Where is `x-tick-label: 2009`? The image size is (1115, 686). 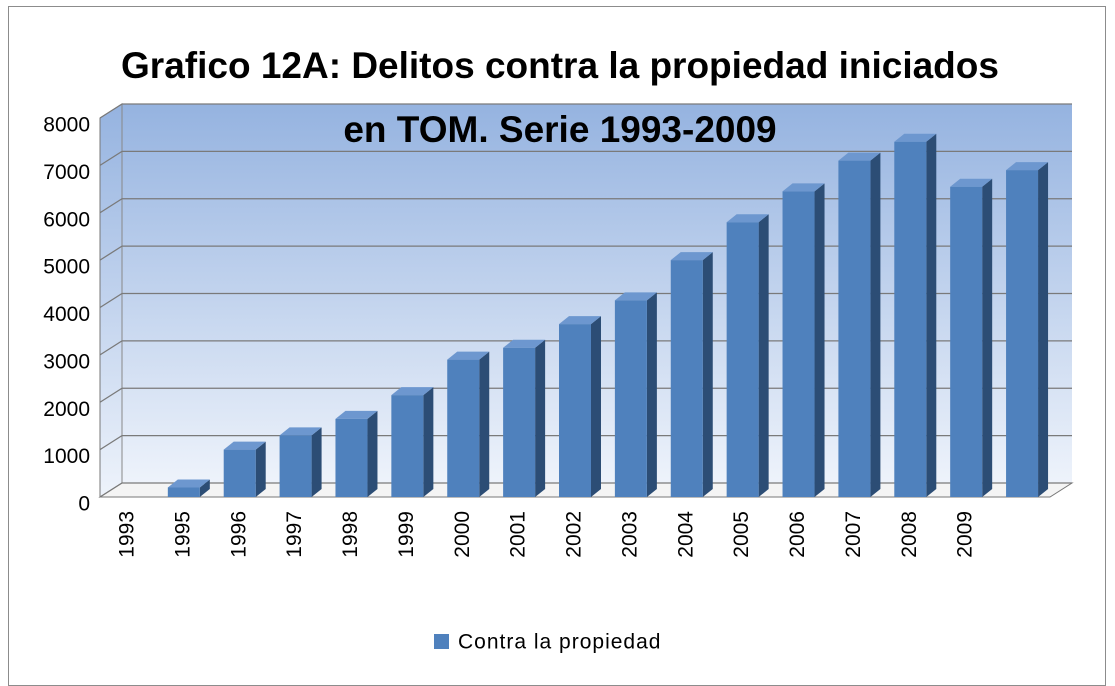 x-tick-label: 2009 is located at coordinates (965, 534).